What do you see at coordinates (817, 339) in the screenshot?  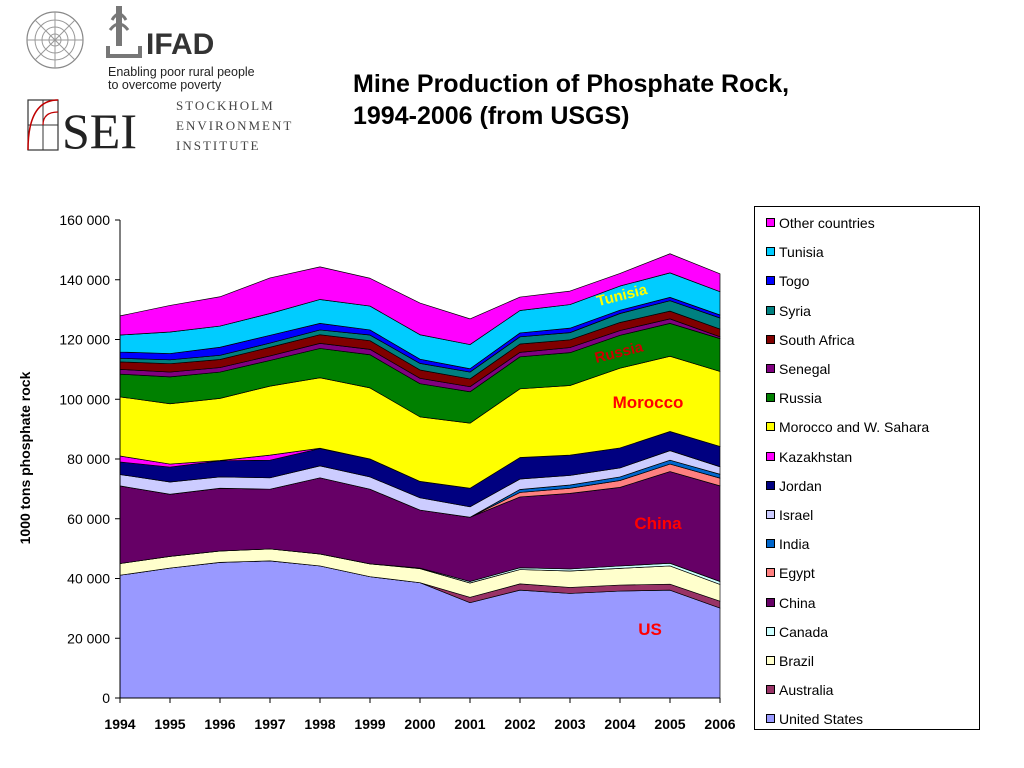 I see `legend-label: South Africa` at bounding box center [817, 339].